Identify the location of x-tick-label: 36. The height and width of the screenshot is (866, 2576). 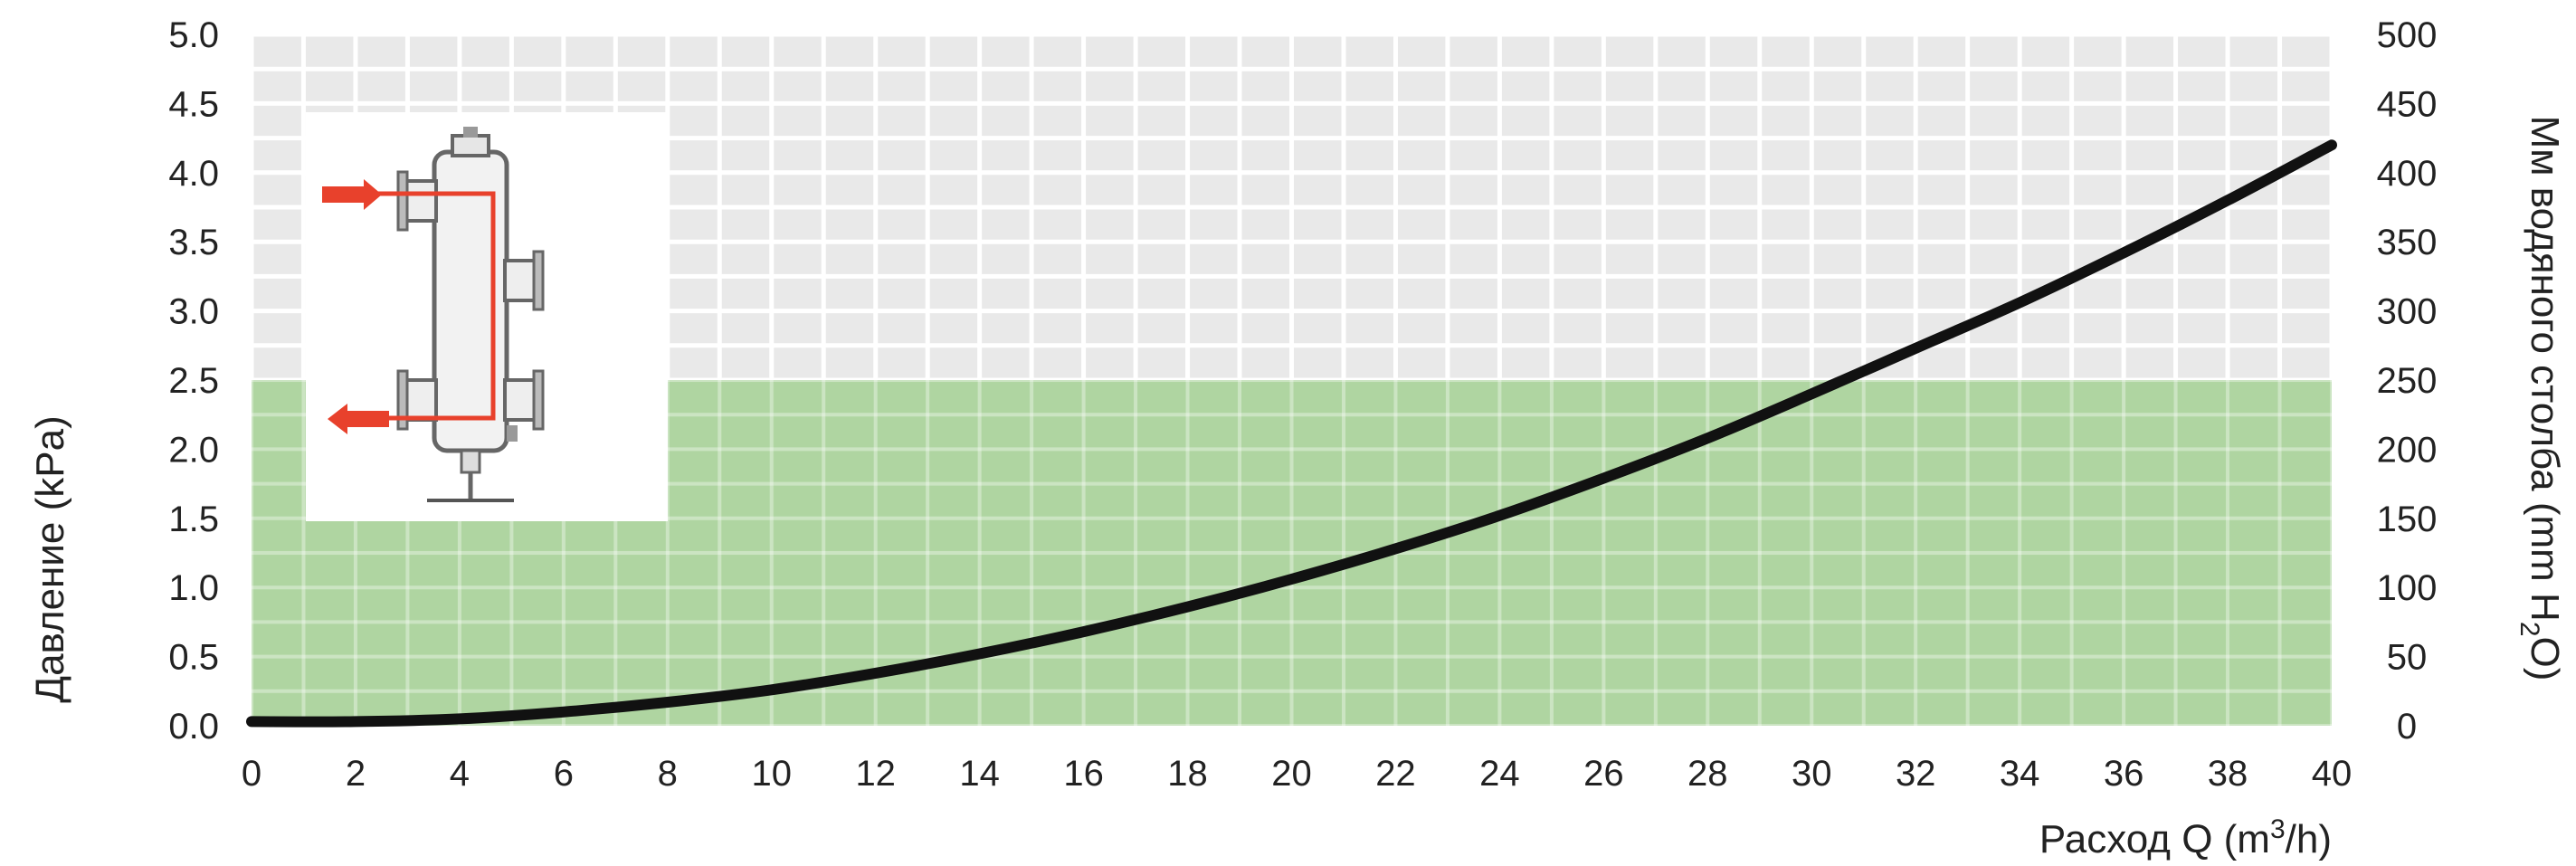
(2124, 774).